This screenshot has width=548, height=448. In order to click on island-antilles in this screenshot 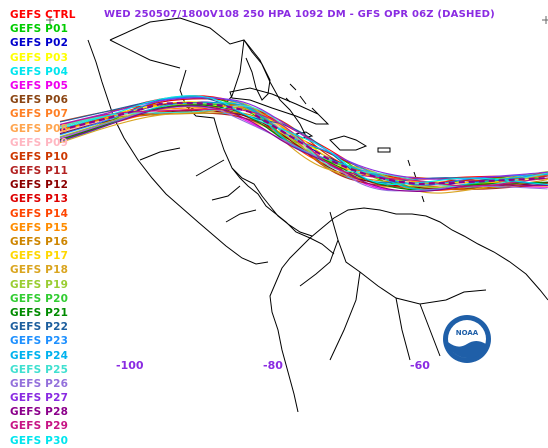, I will do `click(416, 181)`.